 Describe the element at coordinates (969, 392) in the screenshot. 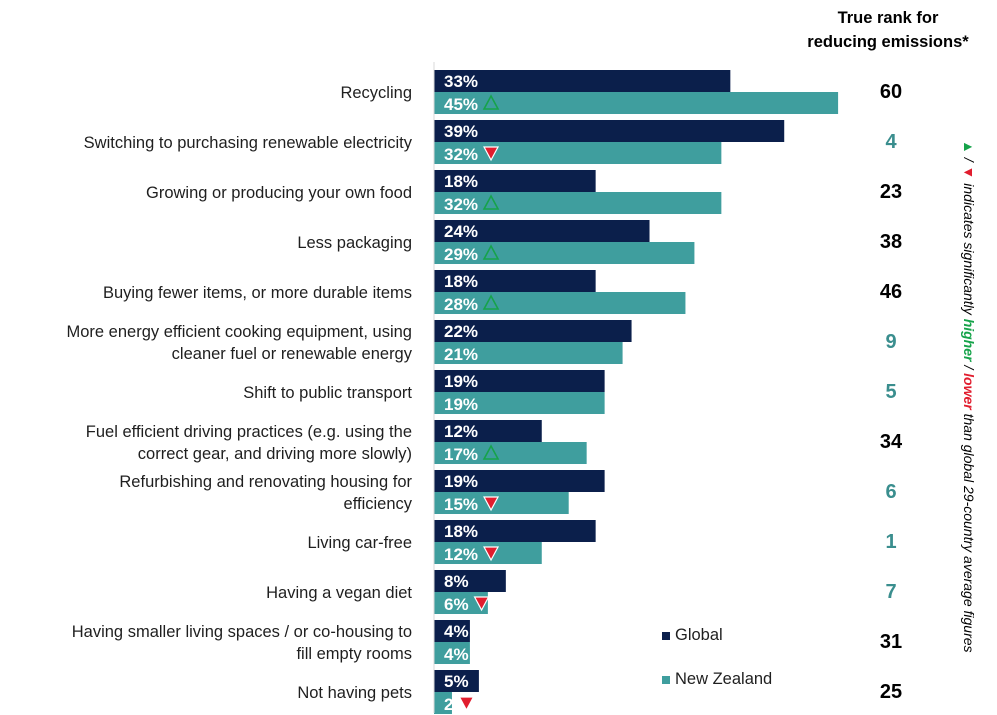

I see `note-part: lower` at that location.